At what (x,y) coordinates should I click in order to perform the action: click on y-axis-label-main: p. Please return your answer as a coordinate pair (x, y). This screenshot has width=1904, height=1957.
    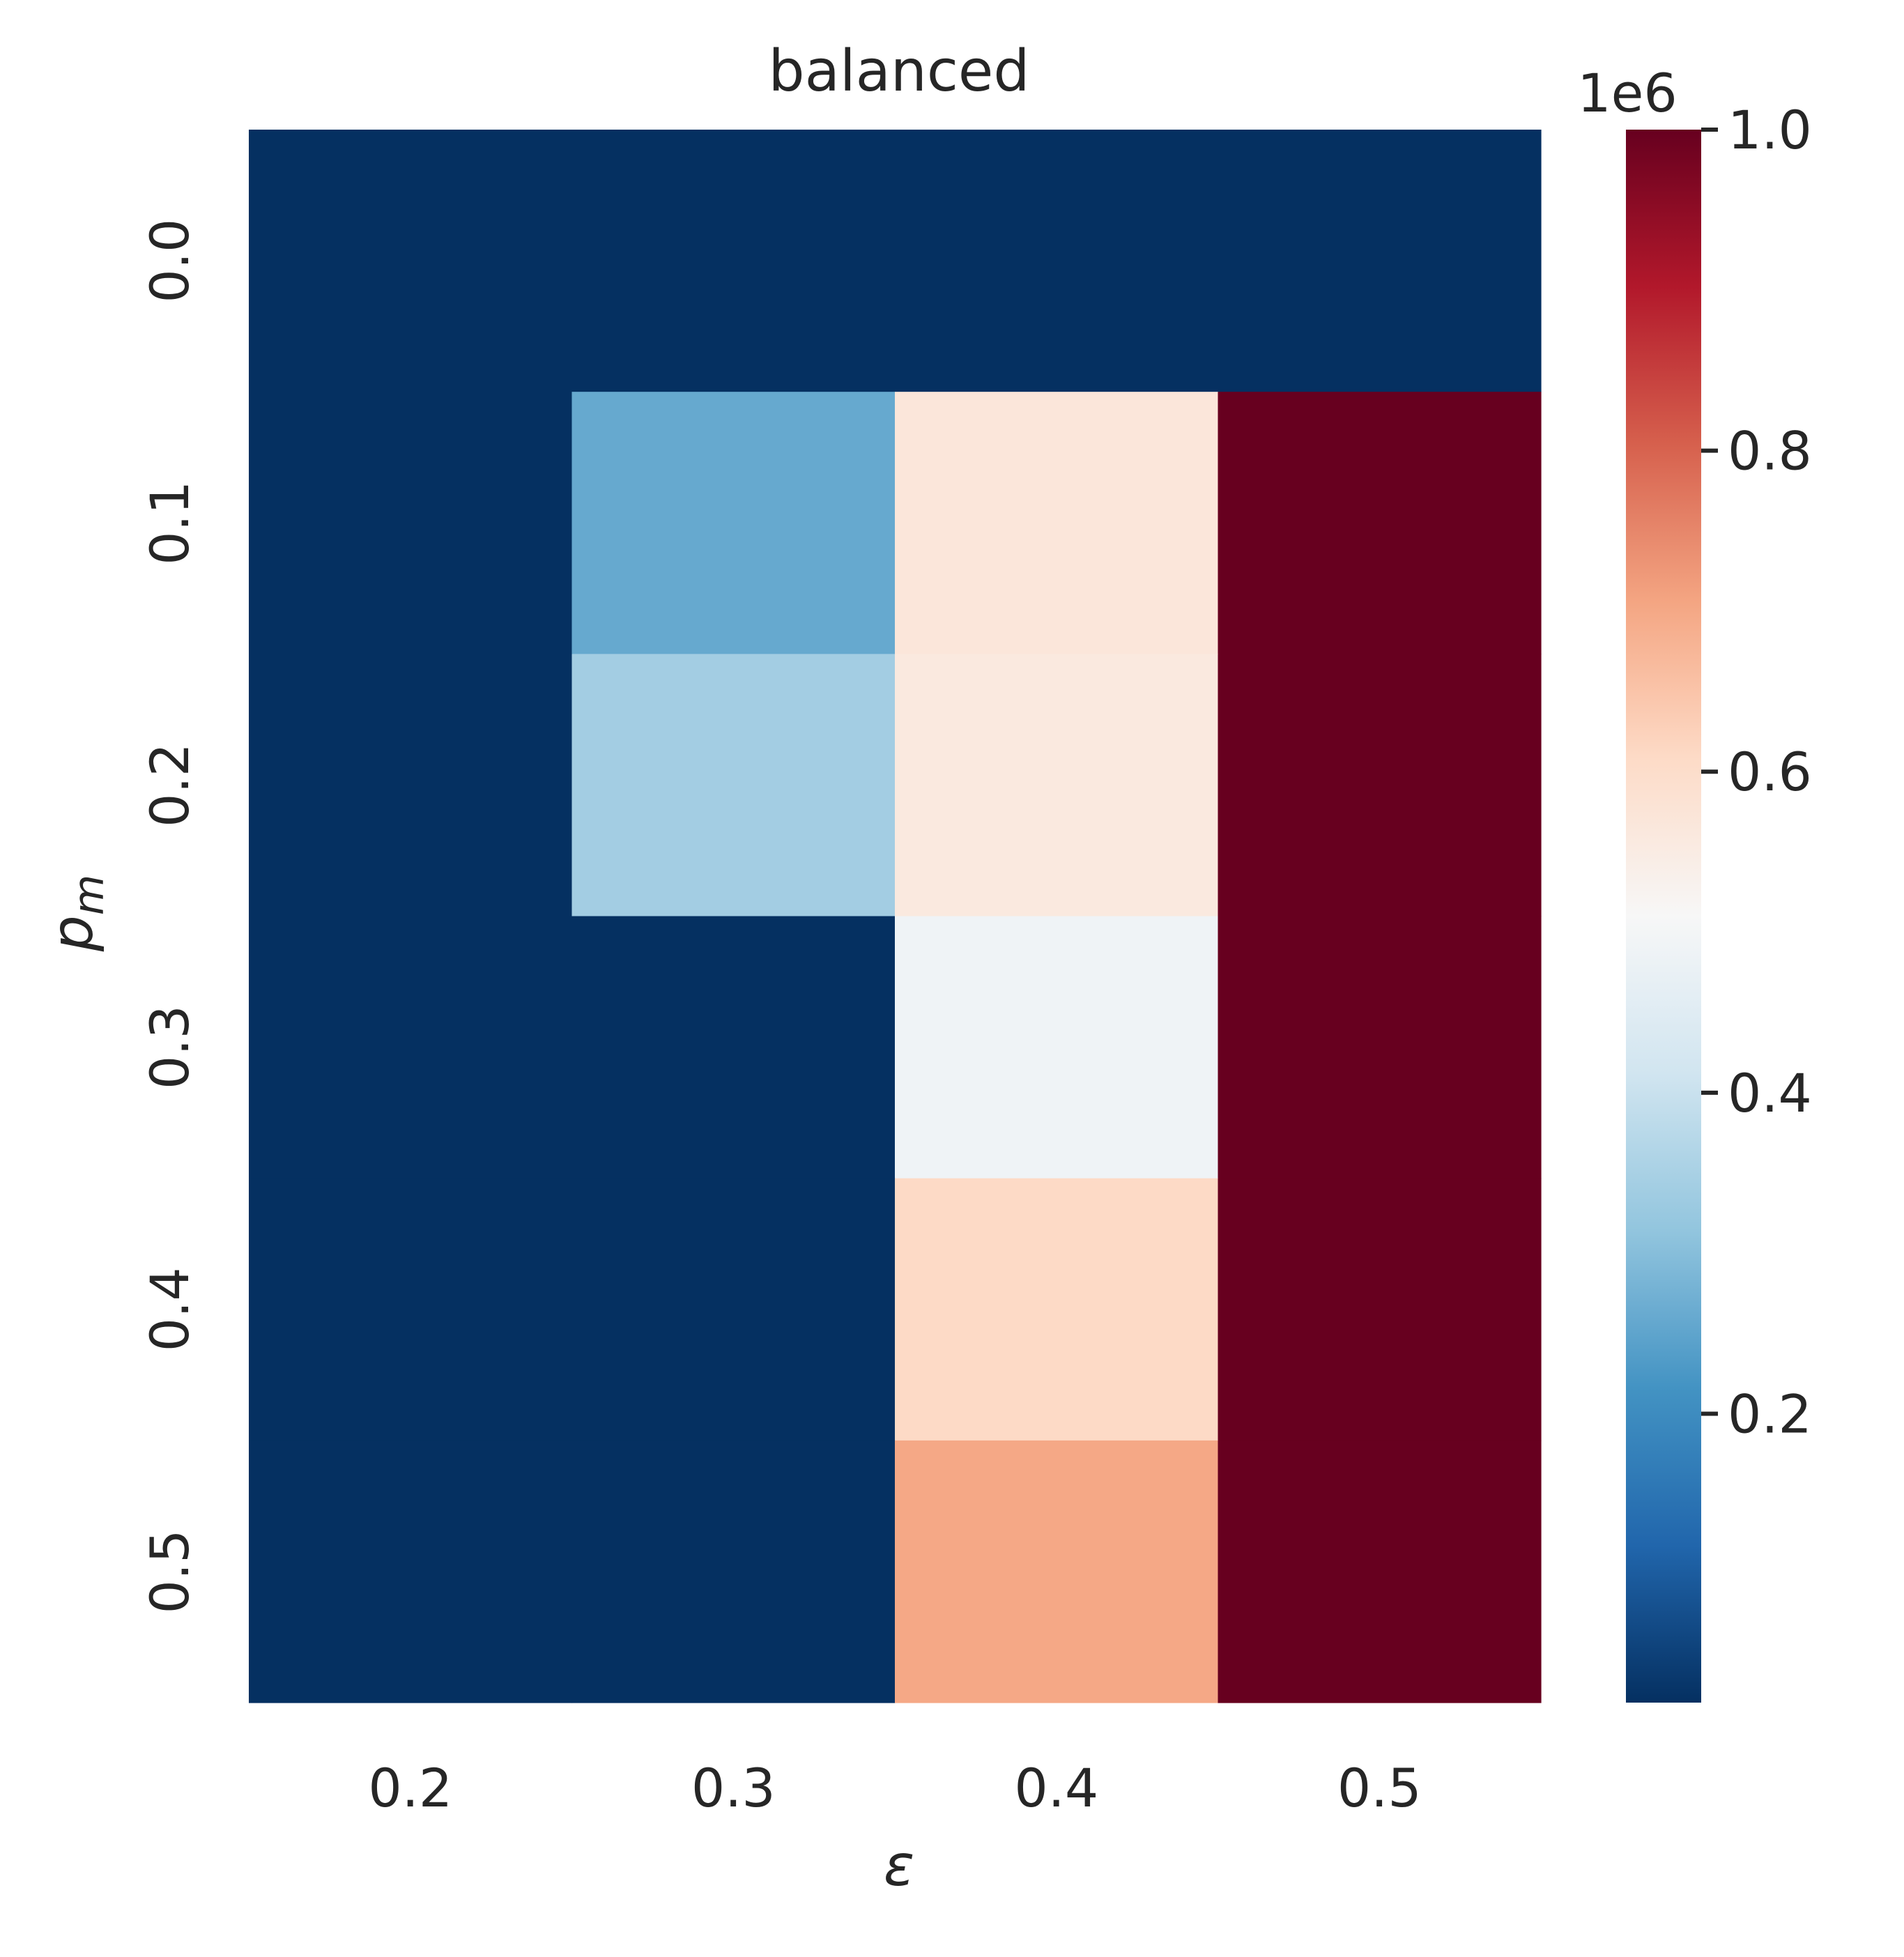
    Looking at the image, I should click on (73, 933).